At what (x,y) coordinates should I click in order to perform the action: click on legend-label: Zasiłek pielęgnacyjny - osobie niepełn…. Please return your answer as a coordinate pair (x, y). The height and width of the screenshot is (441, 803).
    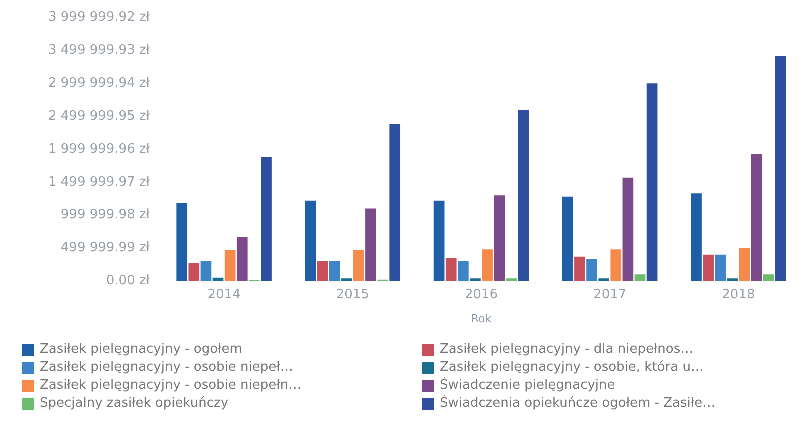
    Looking at the image, I should click on (171, 385).